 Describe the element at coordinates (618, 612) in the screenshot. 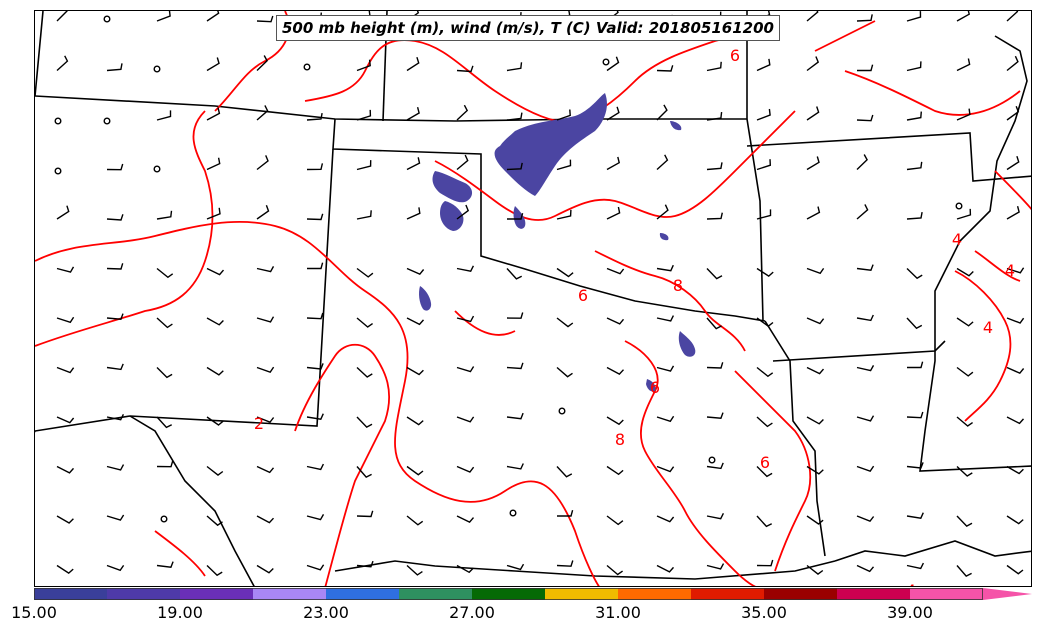

I see `colorbar-tick-label: 31.00` at that location.